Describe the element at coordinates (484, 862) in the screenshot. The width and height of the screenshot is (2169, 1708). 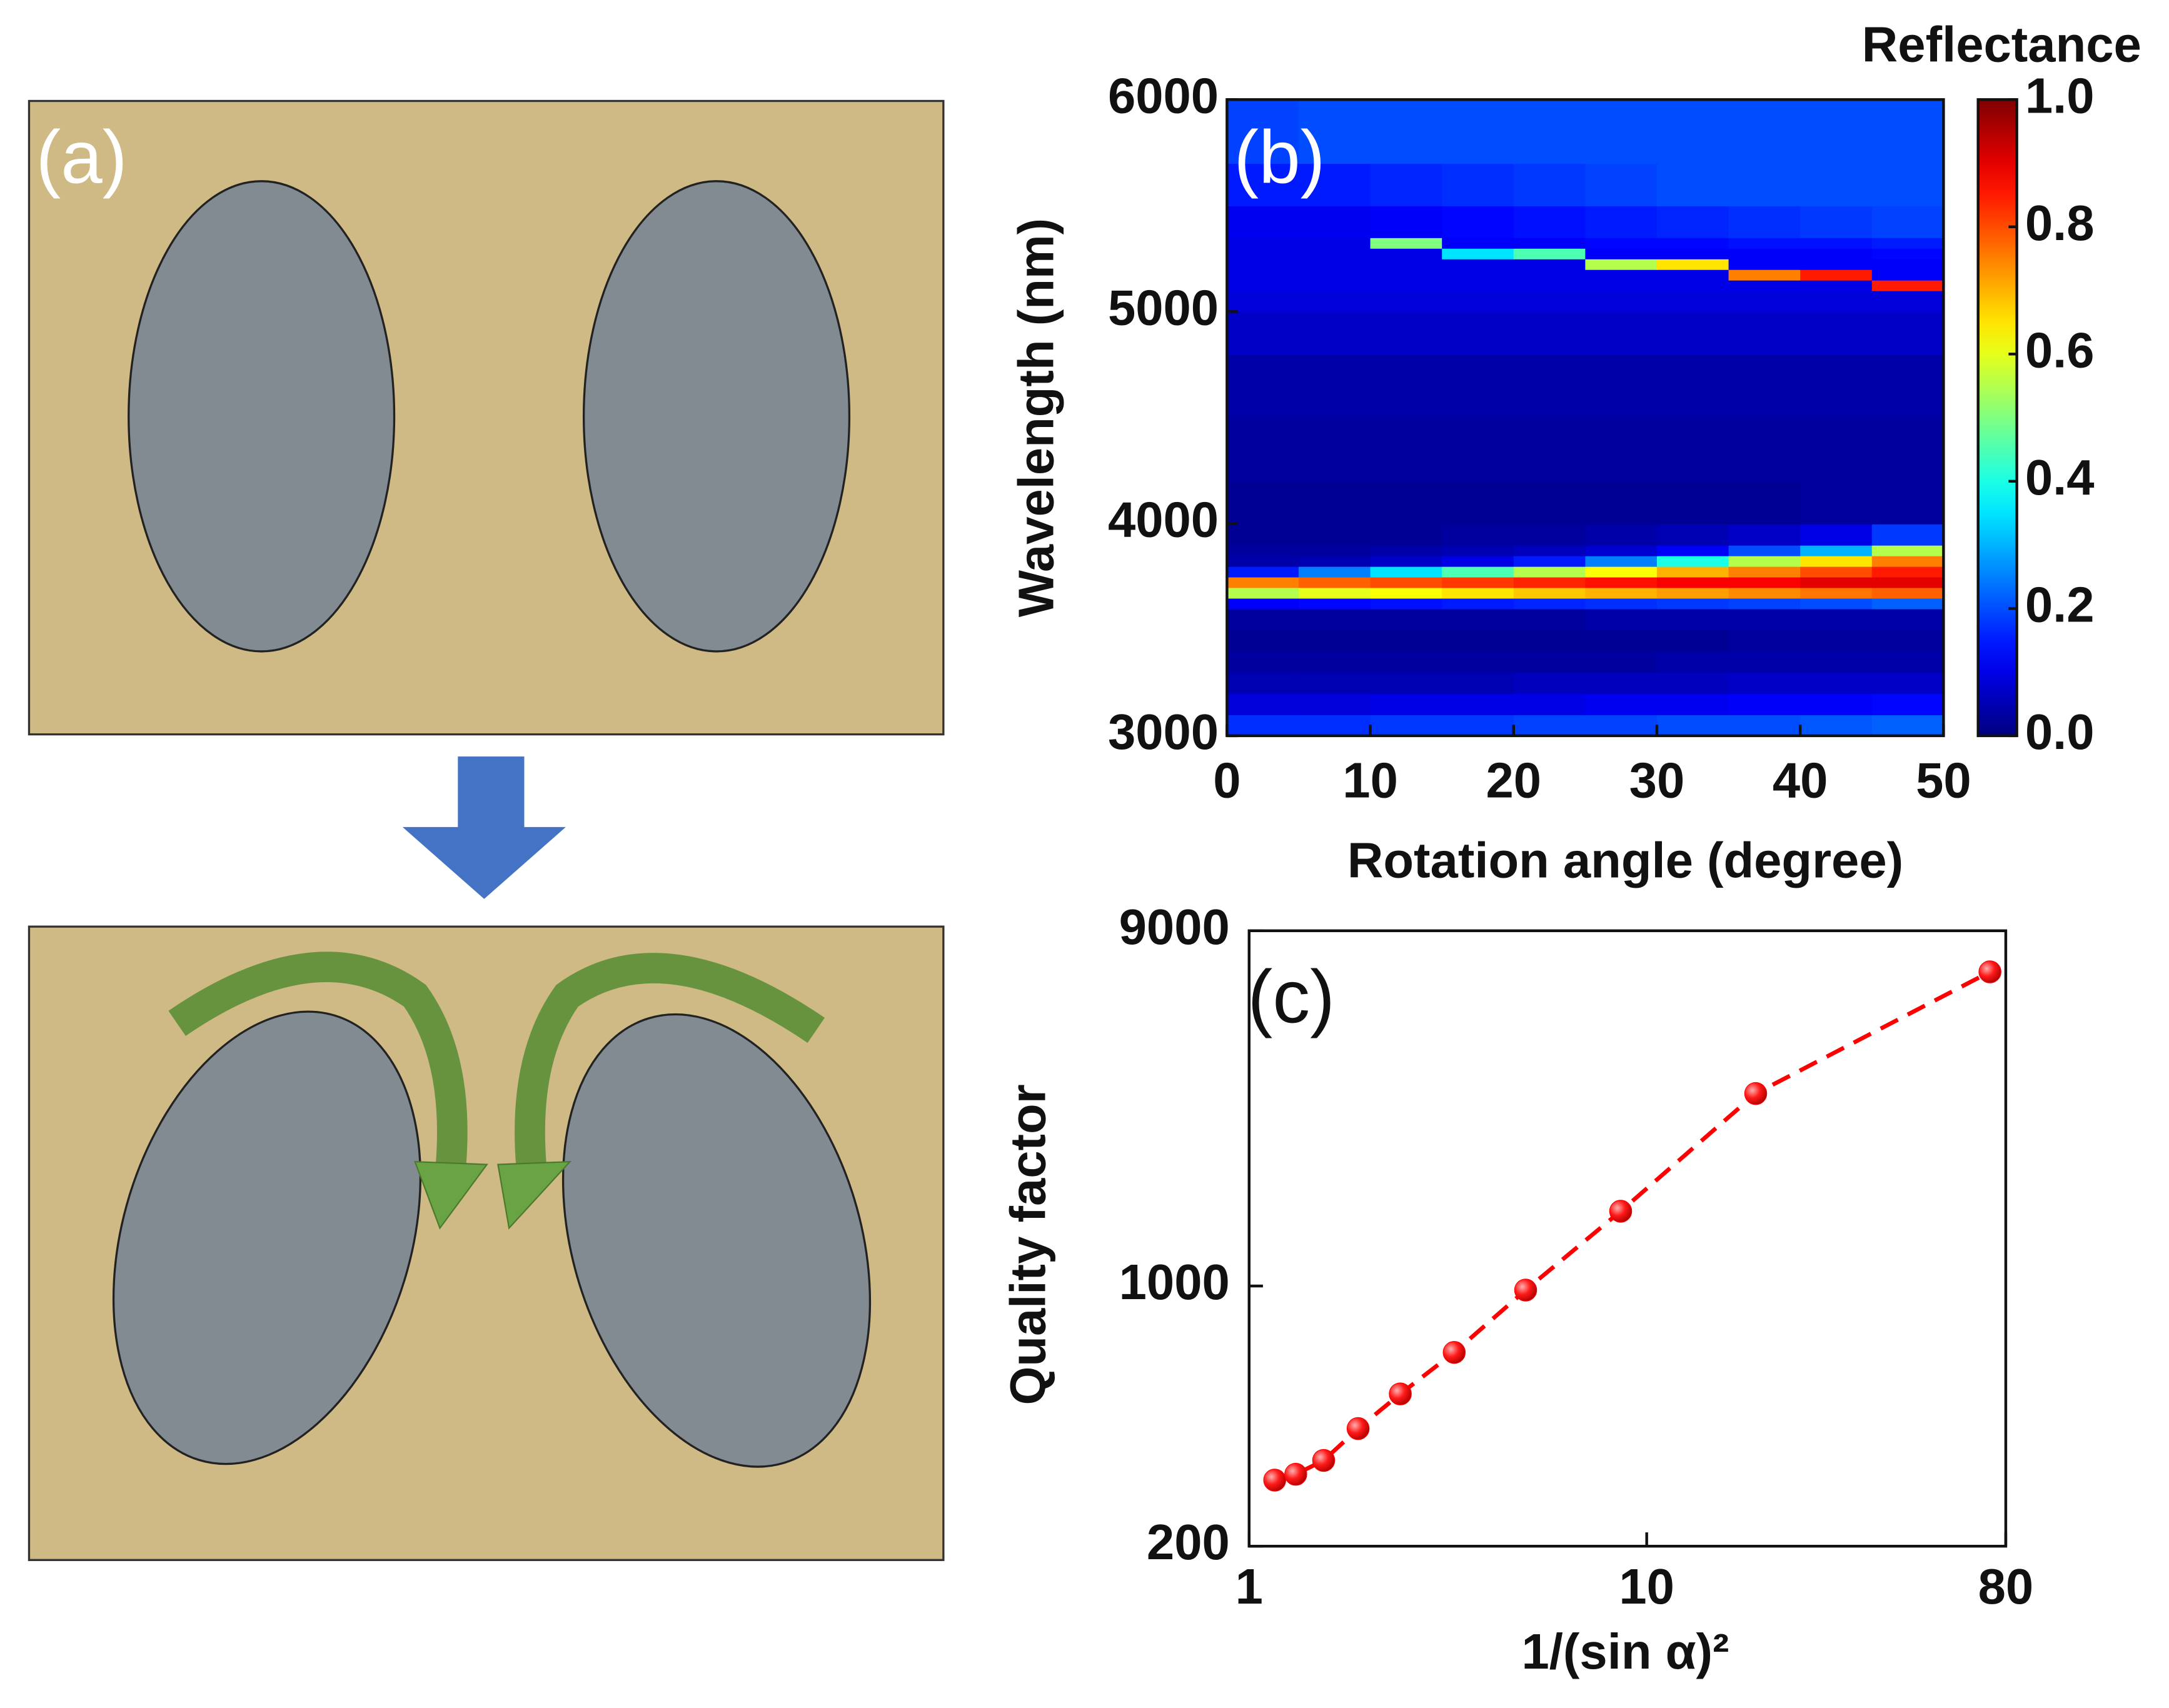
I see `arrow-head` at that location.